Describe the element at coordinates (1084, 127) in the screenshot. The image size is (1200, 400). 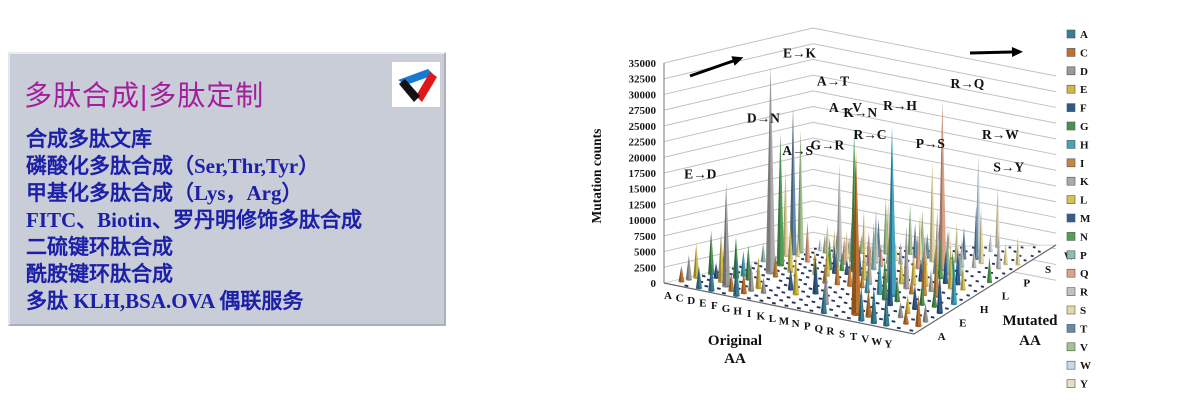
I see `legend-label-G: G` at that location.